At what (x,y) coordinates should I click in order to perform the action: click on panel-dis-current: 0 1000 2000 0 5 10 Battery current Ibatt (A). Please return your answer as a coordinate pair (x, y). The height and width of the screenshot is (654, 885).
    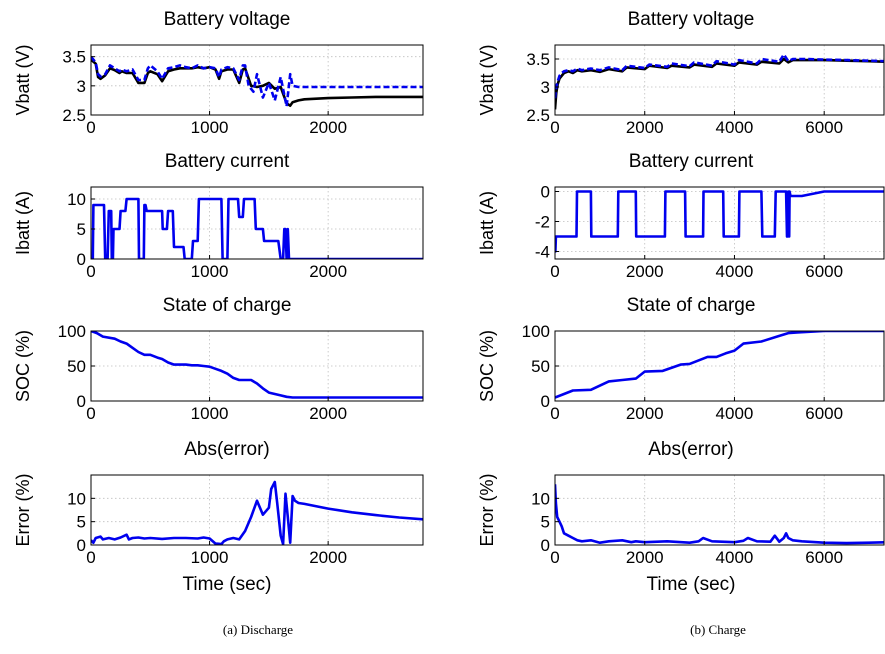
    Looking at the image, I should click on (218, 216).